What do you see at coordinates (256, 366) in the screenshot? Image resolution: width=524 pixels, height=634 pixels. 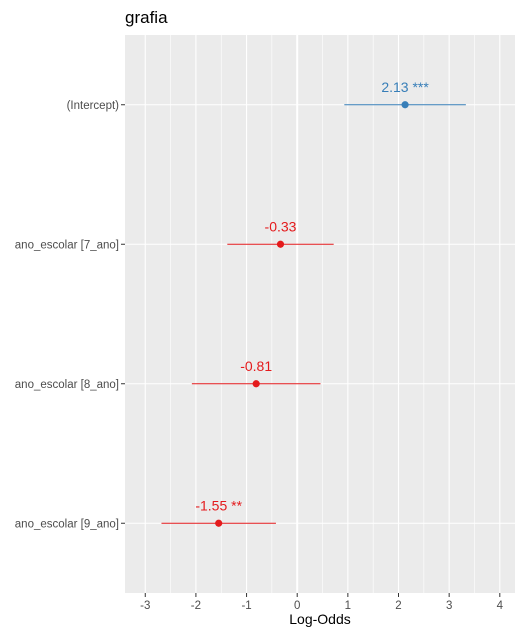 I see `estimate-label: -0.81` at bounding box center [256, 366].